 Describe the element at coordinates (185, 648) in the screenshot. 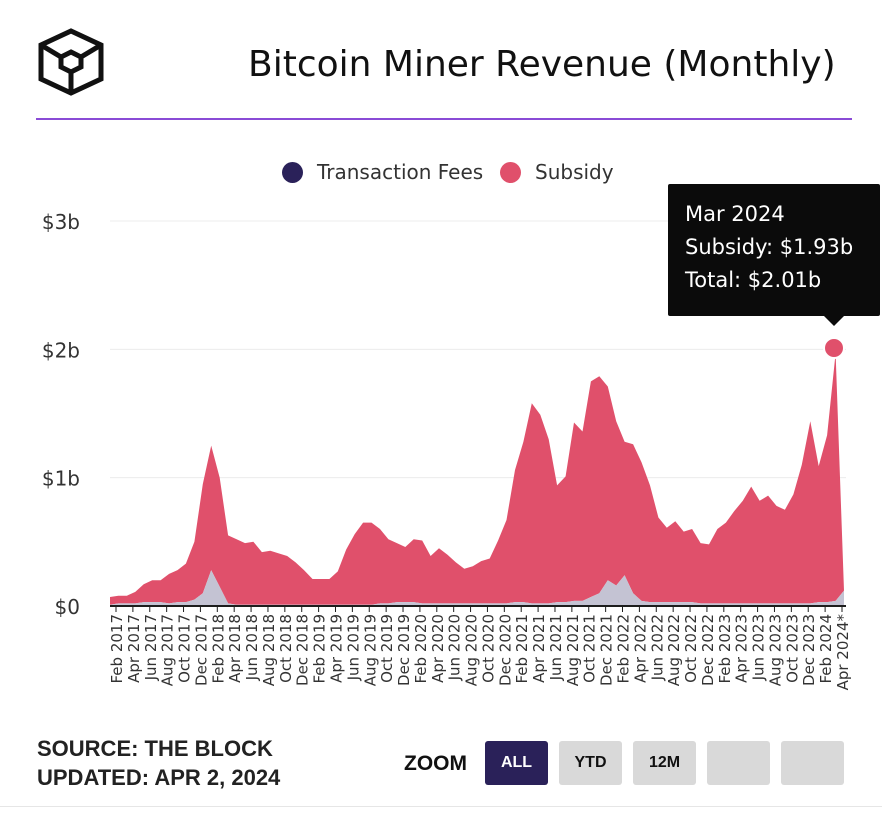

I see `x-tick-label: Oct 2017` at that location.